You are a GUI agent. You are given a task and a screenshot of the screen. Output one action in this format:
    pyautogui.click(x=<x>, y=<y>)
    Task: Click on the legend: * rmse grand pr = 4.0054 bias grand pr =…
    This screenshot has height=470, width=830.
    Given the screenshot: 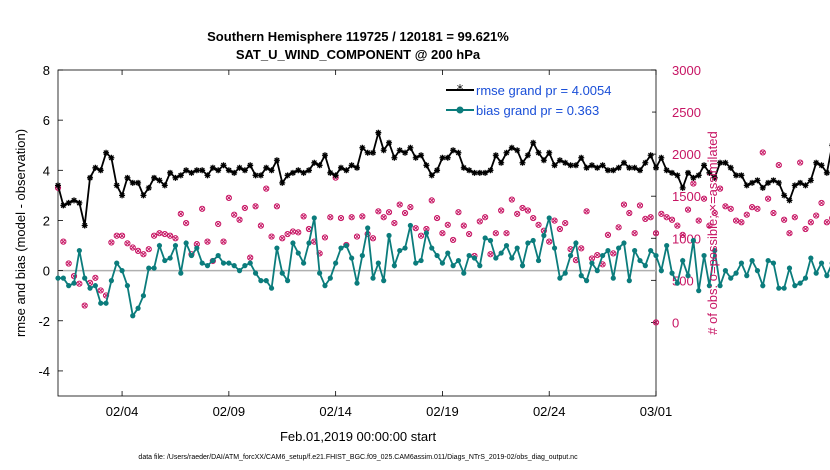 What is the action you would take?
    pyautogui.click(x=547, y=101)
    